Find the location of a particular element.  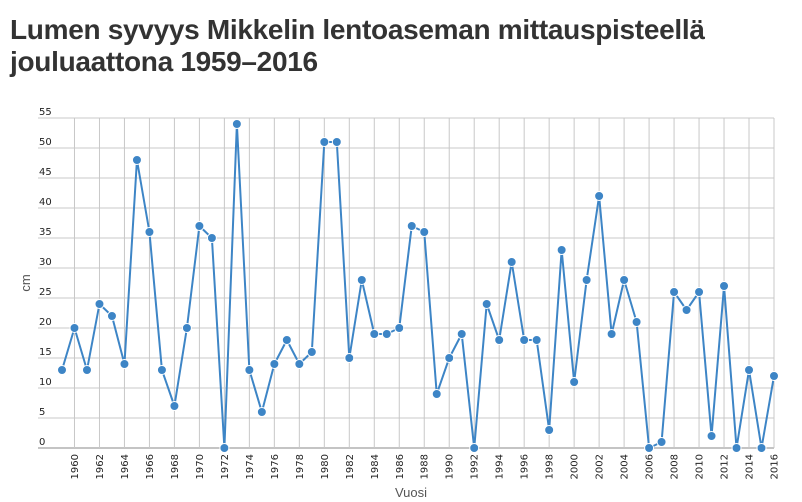

y-axis-ticks: 0 5 10 15 20 25 30 35 40 45 50 55 is located at coordinates (45, 277).